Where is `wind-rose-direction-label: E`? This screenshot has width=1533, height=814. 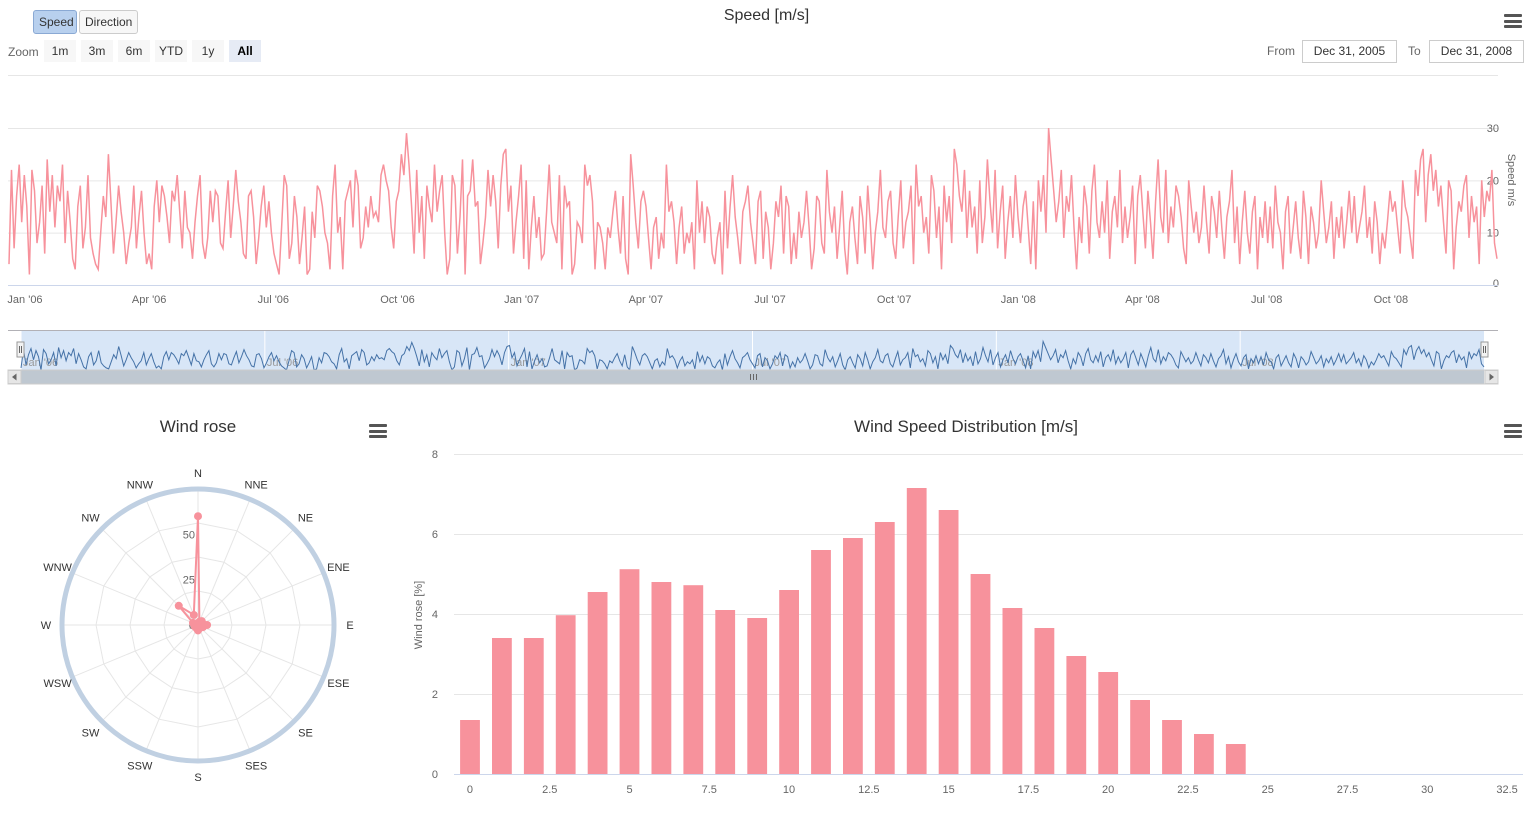 wind-rose-direction-label: E is located at coordinates (349, 626).